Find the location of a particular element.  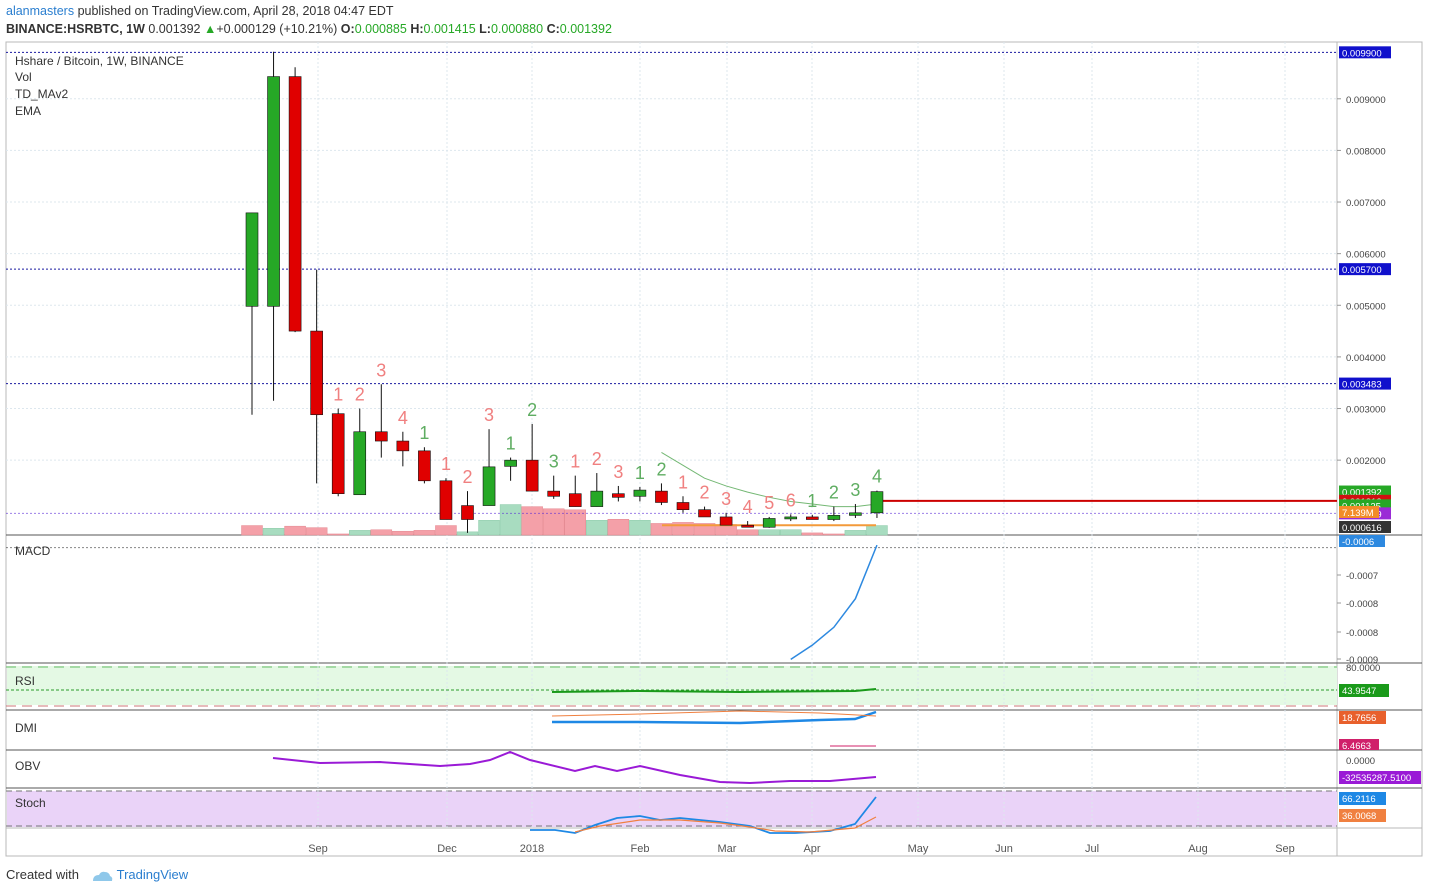

price-tick-label: 0.004000 is located at coordinates (1366, 358).